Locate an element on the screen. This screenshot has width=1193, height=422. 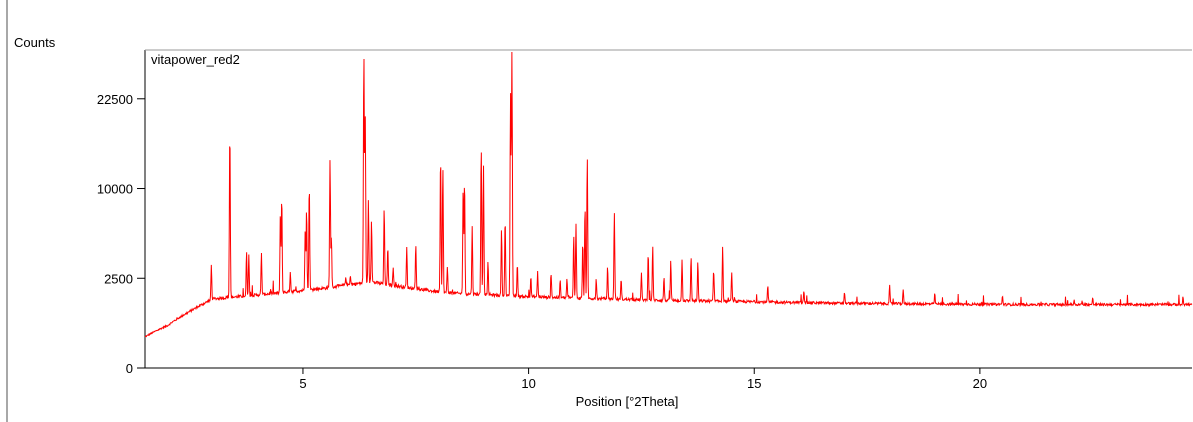
x-tick-label: 15 is located at coordinates (754, 383).